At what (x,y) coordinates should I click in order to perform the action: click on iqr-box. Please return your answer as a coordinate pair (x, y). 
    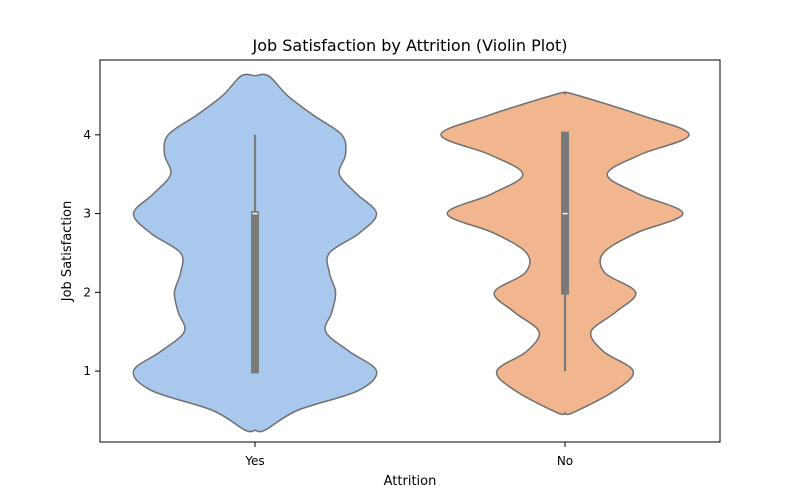
    Looking at the image, I should click on (255, 292).